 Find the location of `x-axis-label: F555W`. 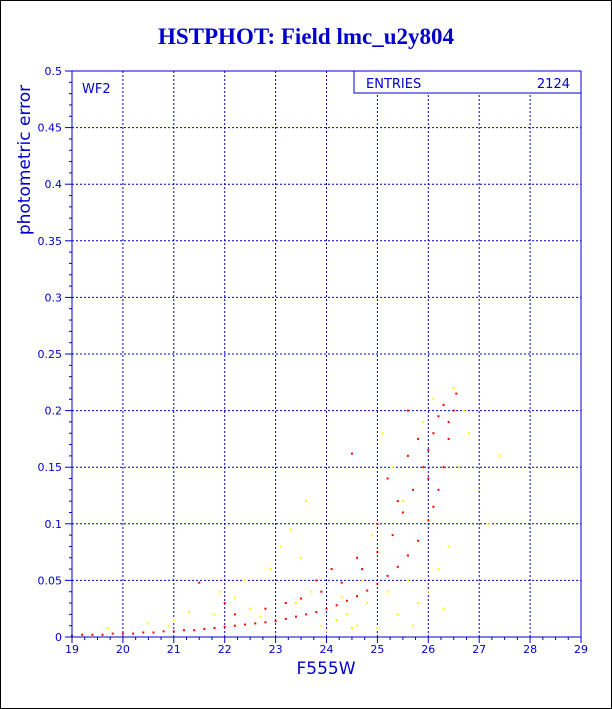

x-axis-label: F555W is located at coordinates (325, 669).